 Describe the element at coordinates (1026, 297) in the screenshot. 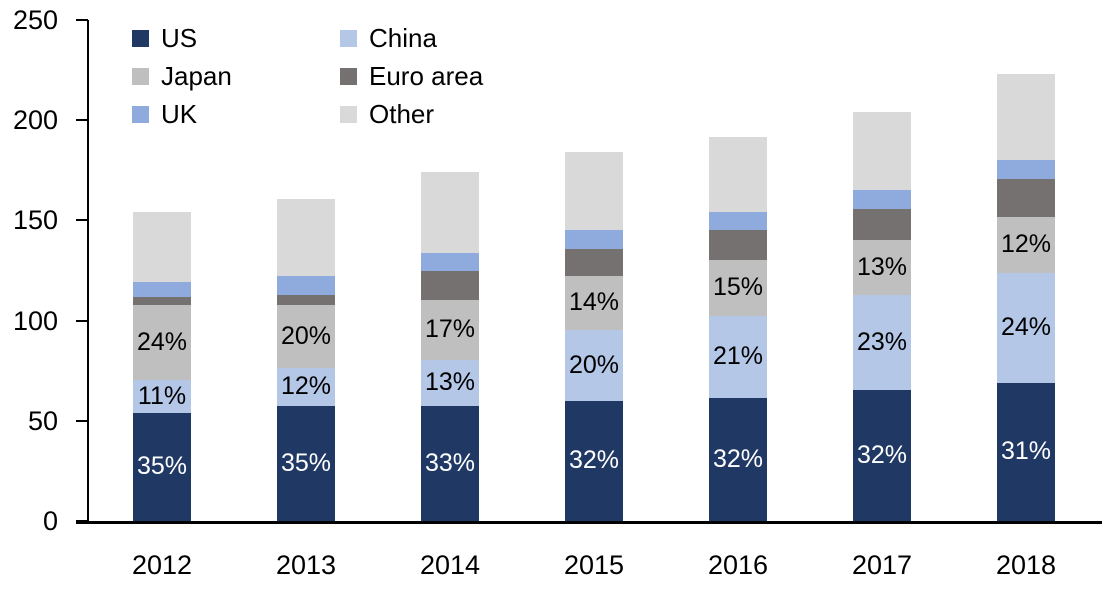

I see `bar-2018: 31% 24% 12%` at that location.